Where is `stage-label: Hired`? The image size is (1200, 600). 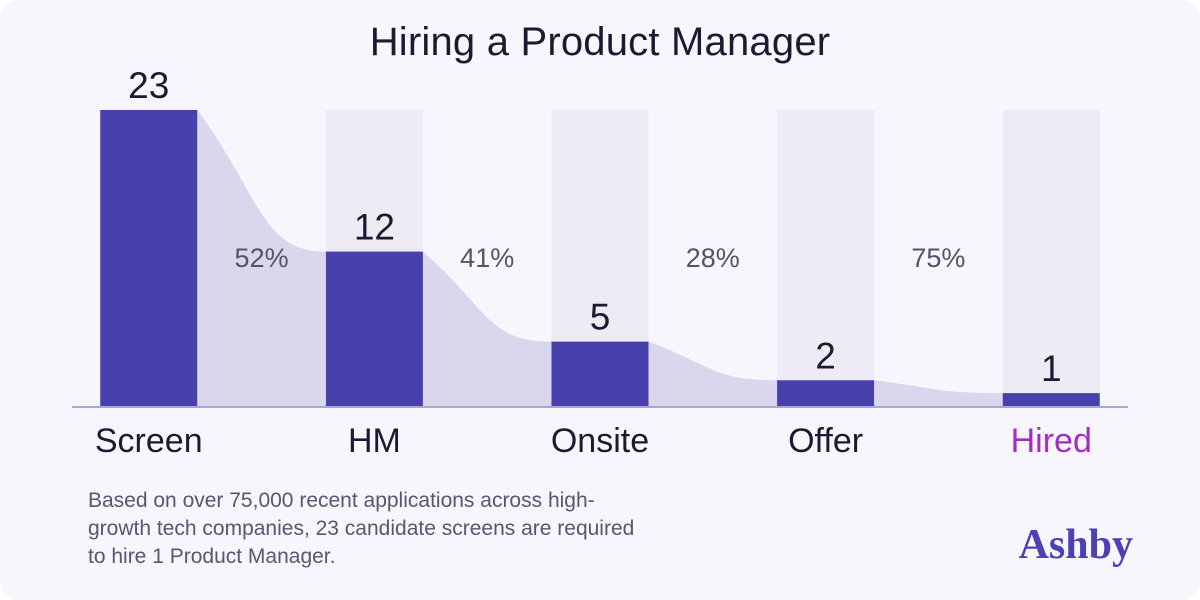 stage-label: Hired is located at coordinates (1051, 441).